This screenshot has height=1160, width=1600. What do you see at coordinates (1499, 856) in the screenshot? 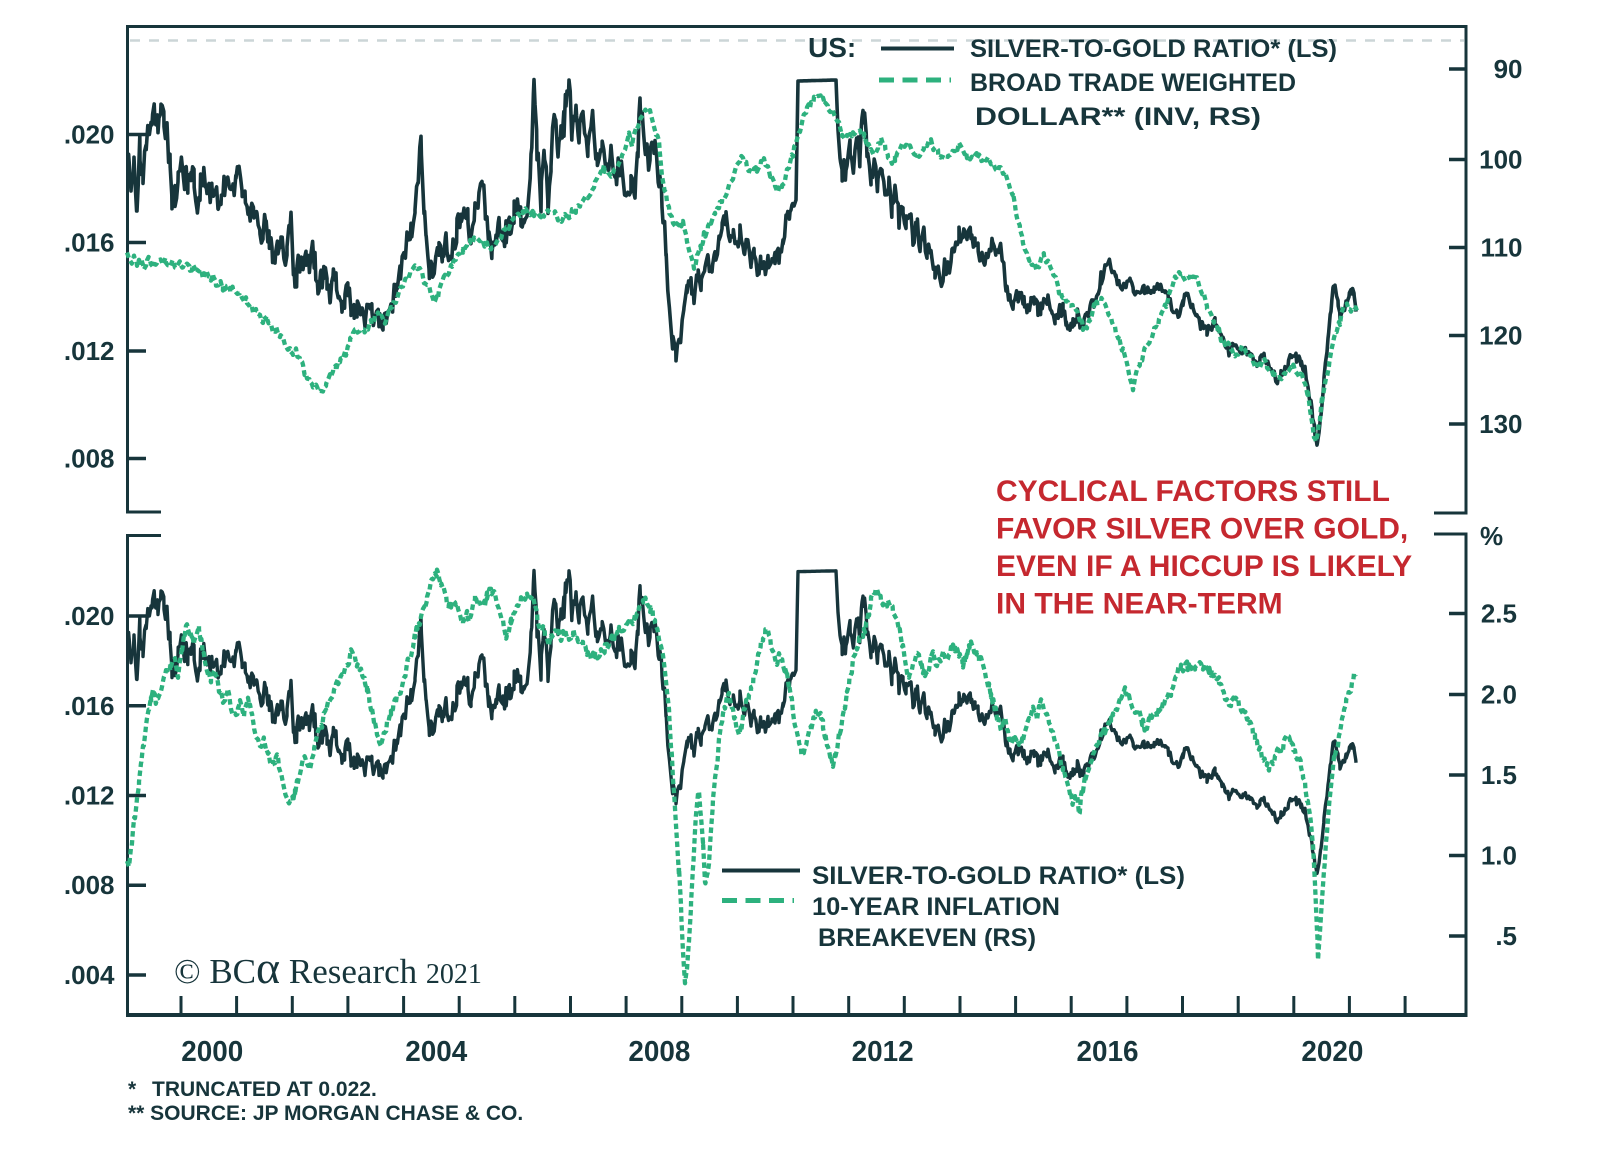
I see `svg-text: 1.0` at bounding box center [1499, 856].